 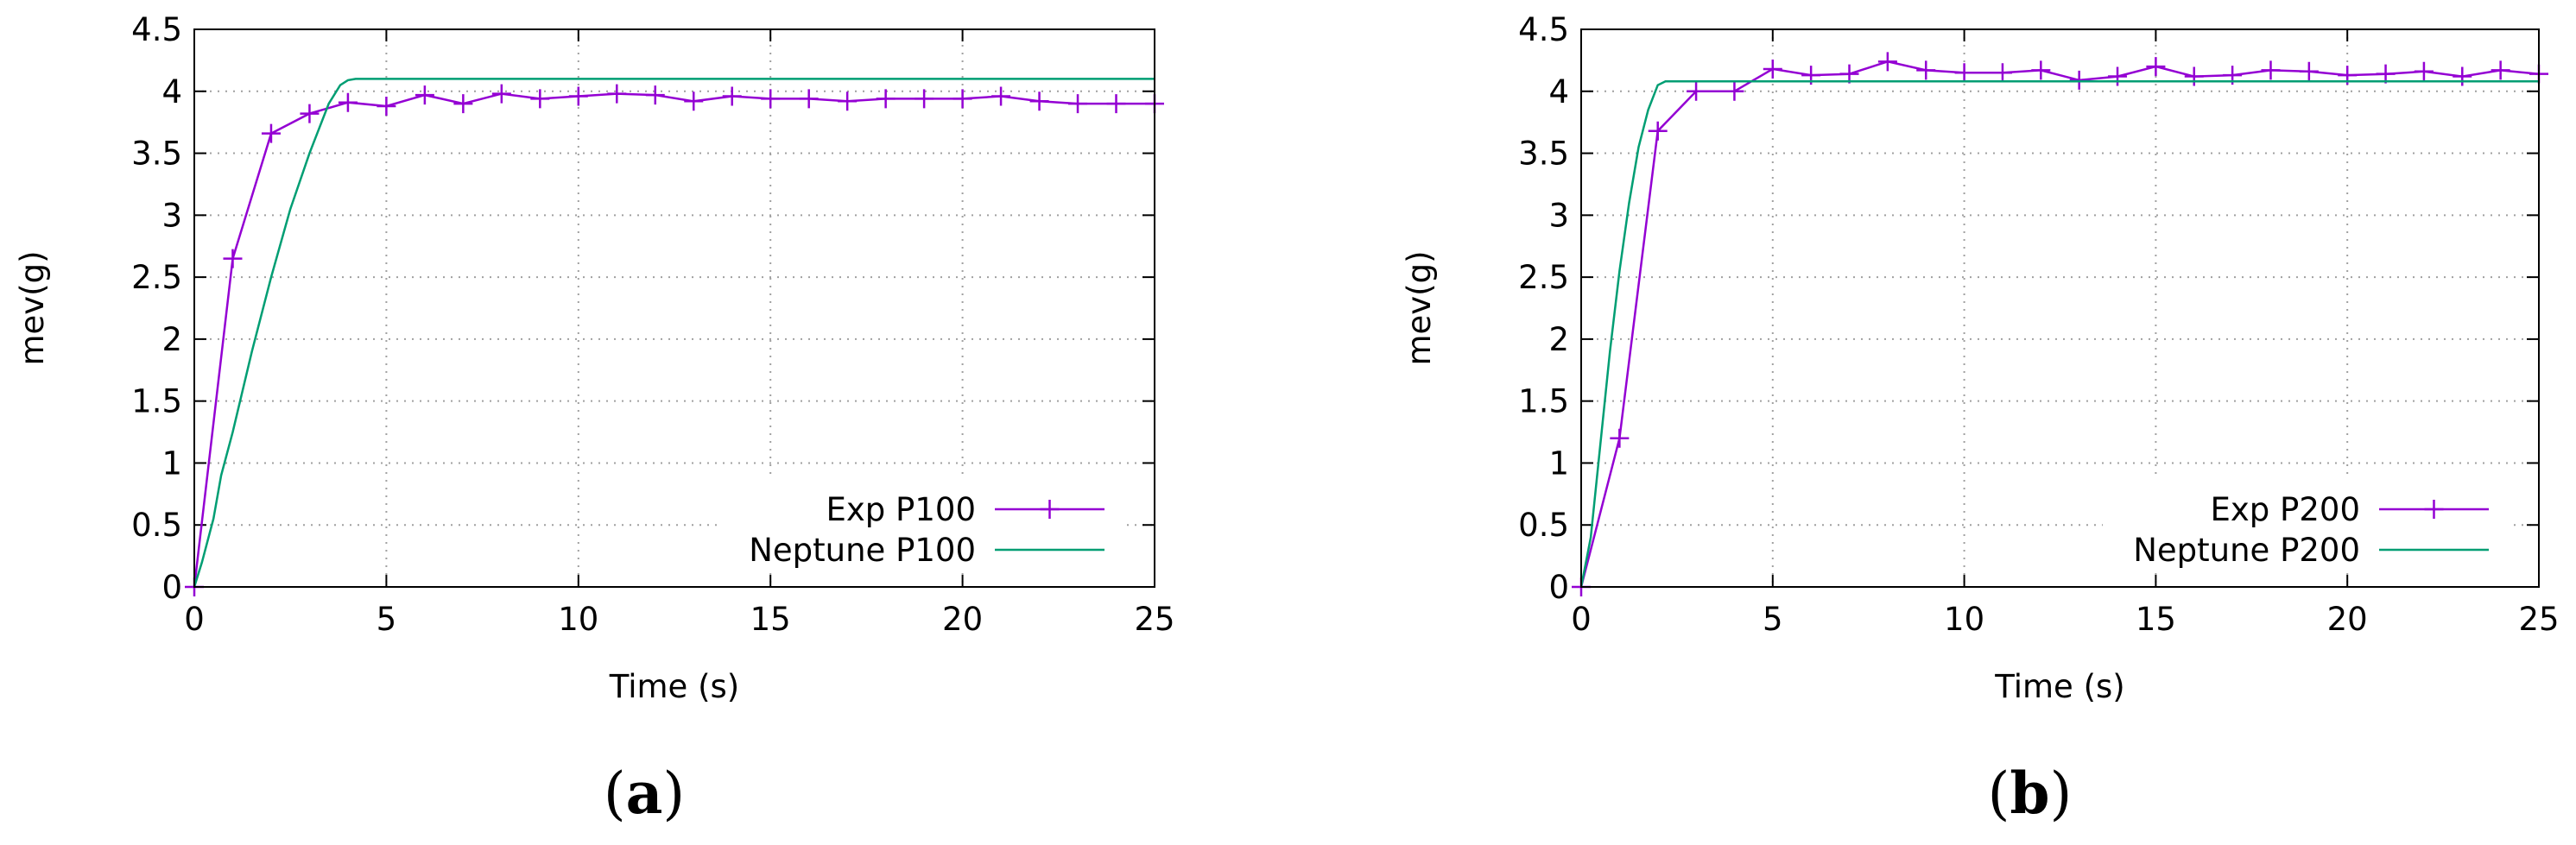 What do you see at coordinates (1773, 619) in the screenshot?
I see `panel-b-x-tick-label: 5` at bounding box center [1773, 619].